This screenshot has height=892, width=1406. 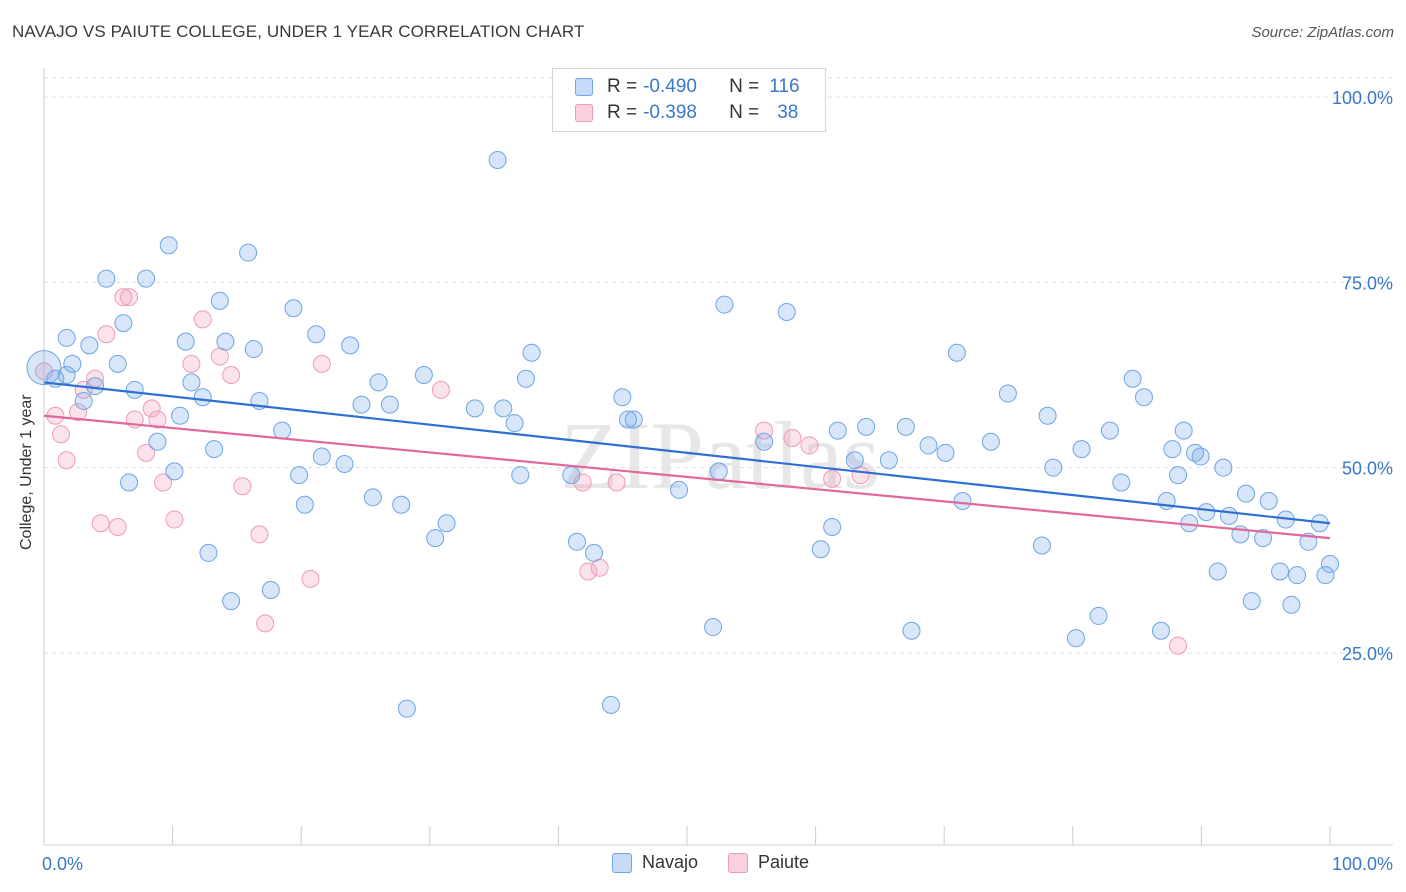 I want to click on x-tick-label: 100.0%, so click(x=1362, y=864).